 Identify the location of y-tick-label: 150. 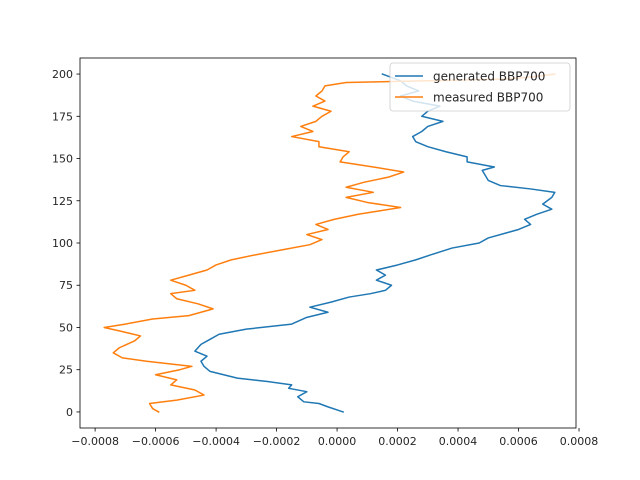
(62, 159).